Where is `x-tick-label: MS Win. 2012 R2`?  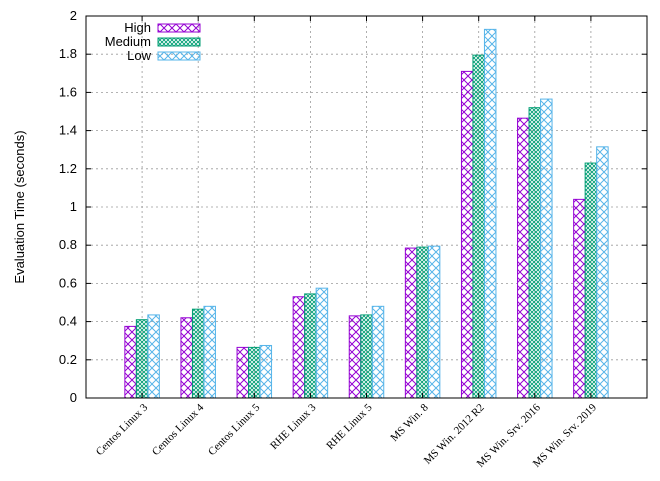 x-tick-label: MS Win. 2012 R2 is located at coordinates (454, 434).